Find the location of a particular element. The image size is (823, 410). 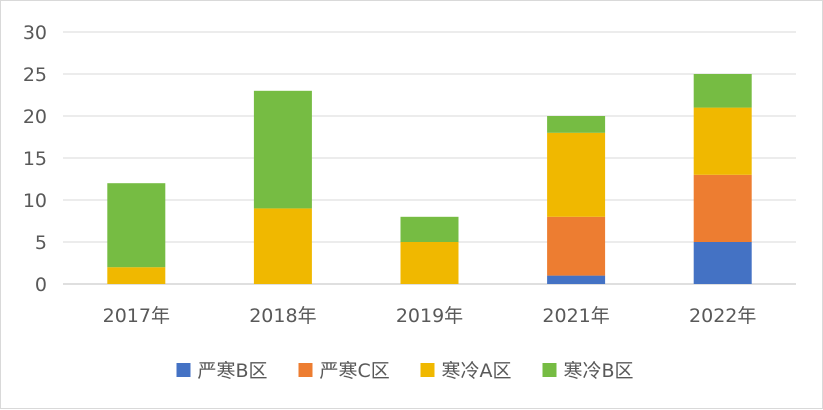

x-tick-label: 2017年 is located at coordinates (136, 316).